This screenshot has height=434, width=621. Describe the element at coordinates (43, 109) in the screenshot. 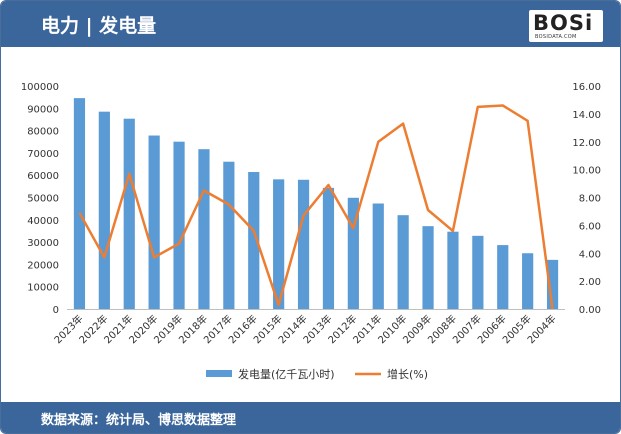

I see `left-tick-label: 90000` at that location.